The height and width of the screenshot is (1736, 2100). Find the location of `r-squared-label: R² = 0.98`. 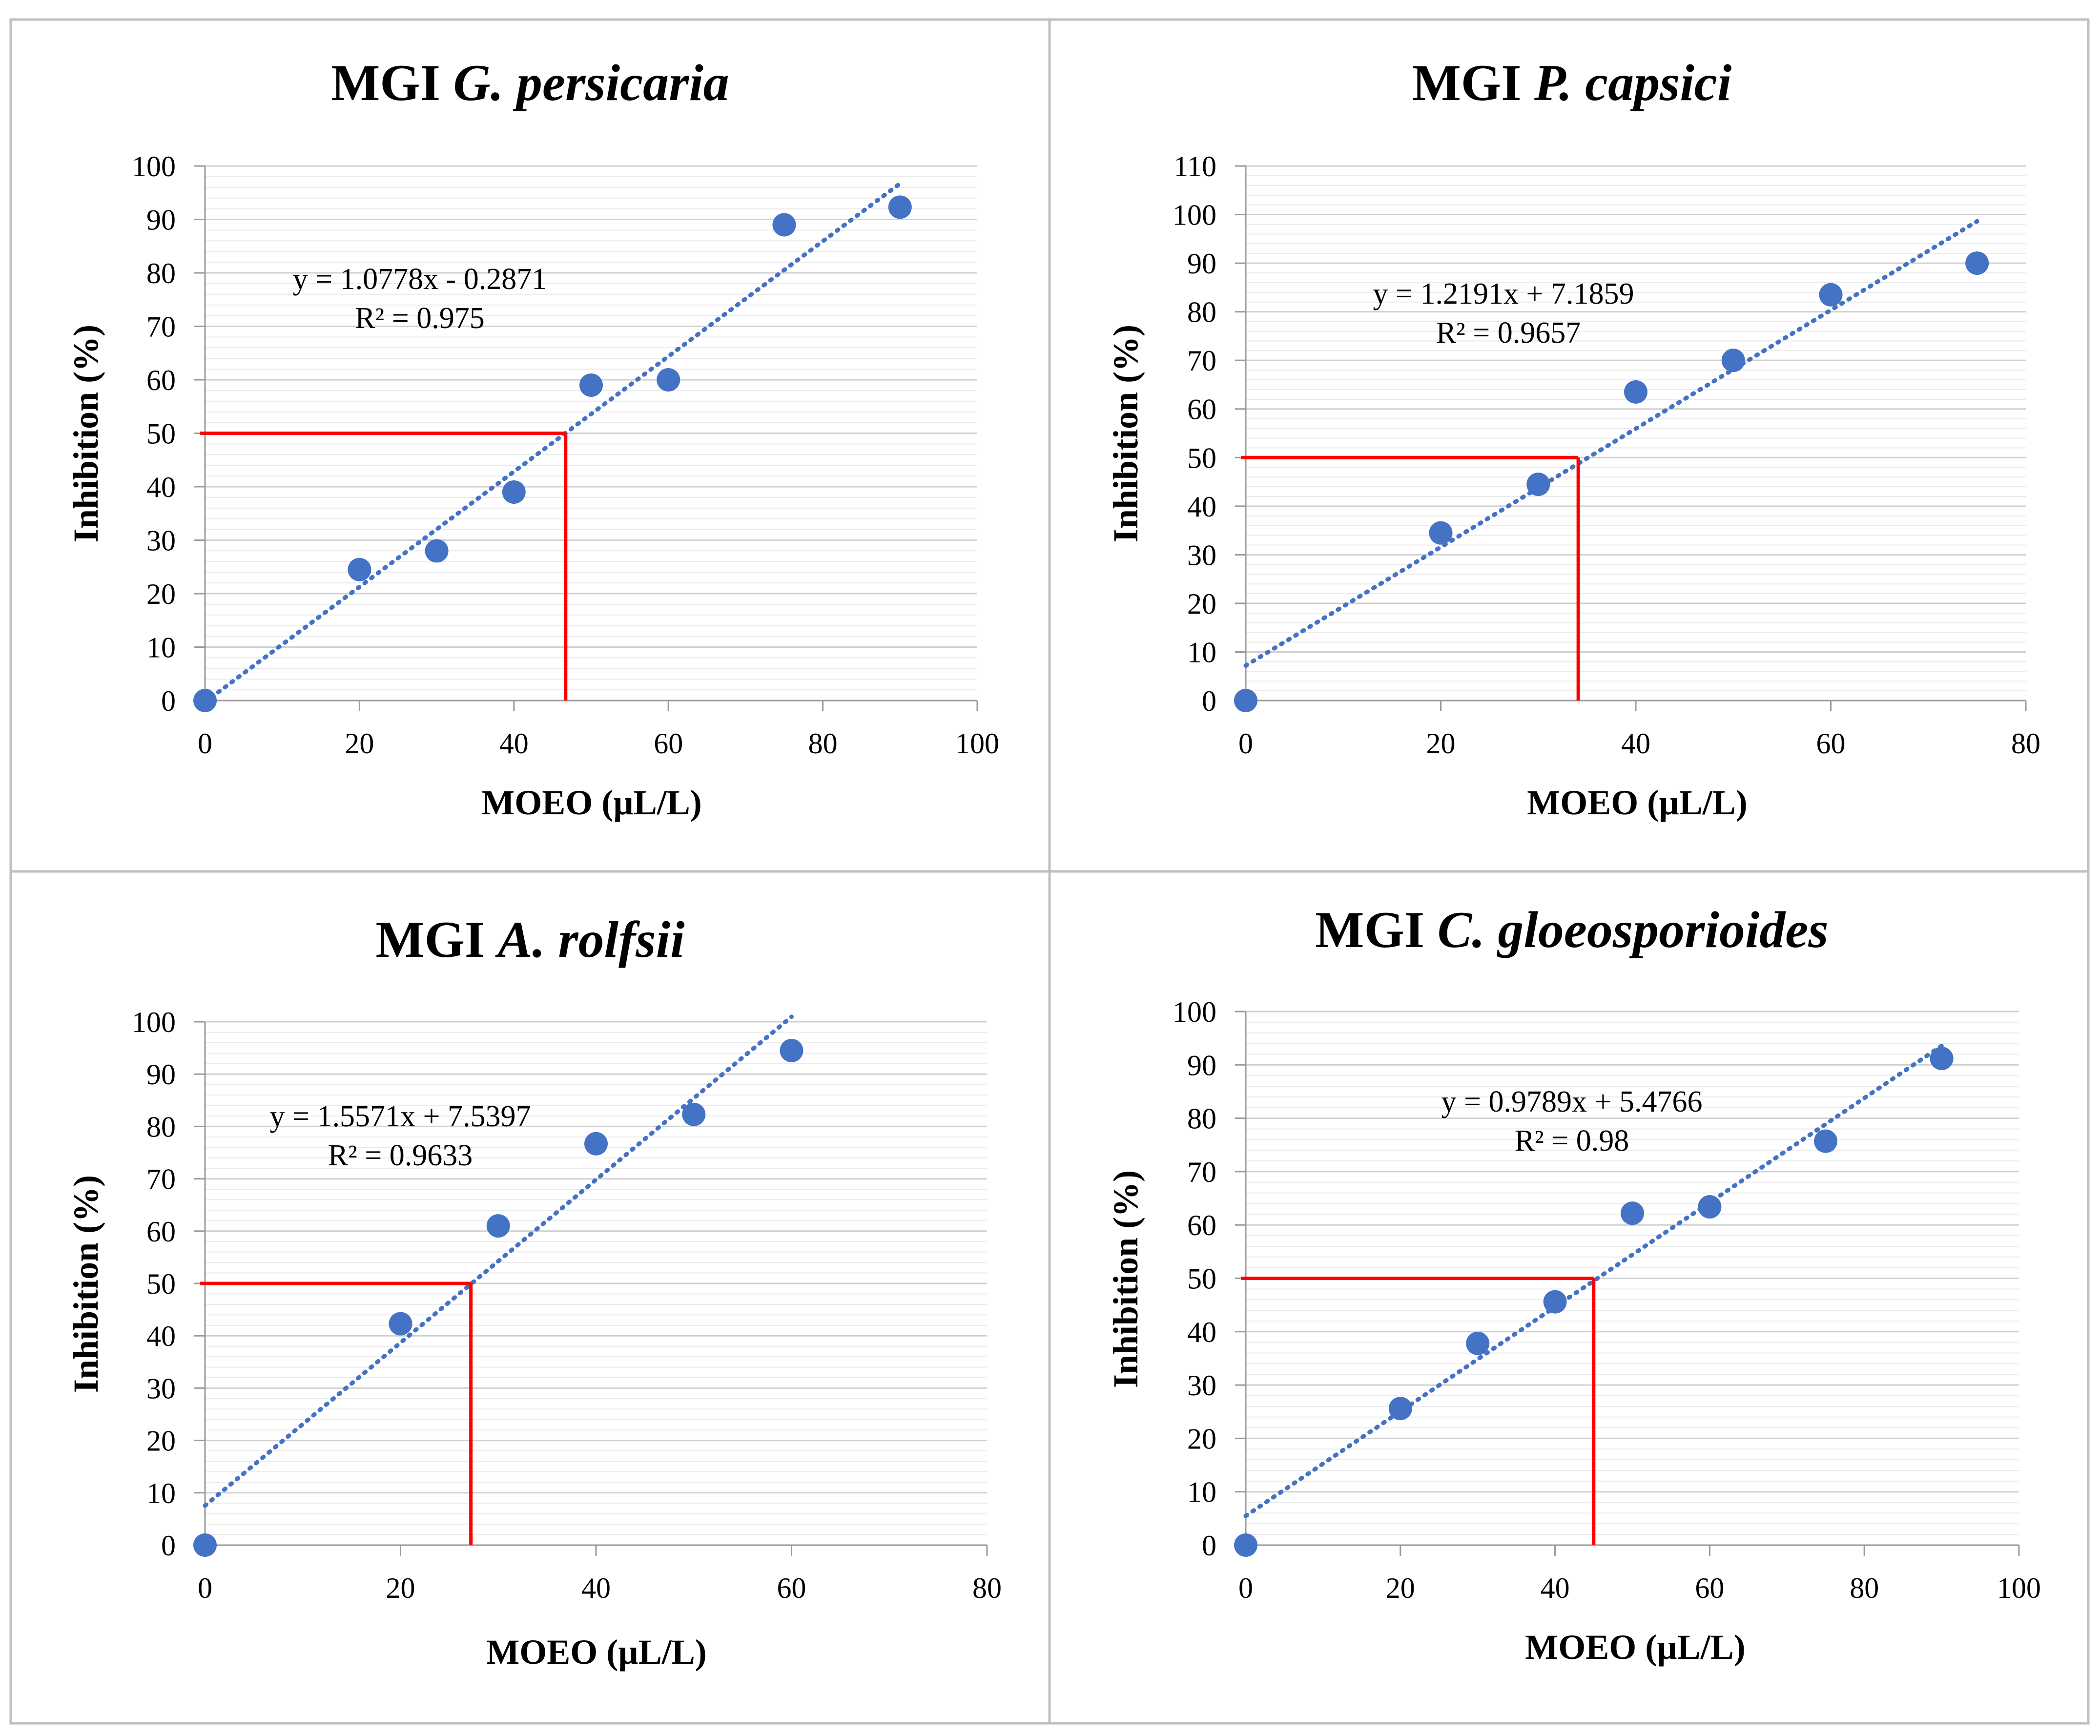

r-squared-label: R² = 0.98 is located at coordinates (1572, 1140).